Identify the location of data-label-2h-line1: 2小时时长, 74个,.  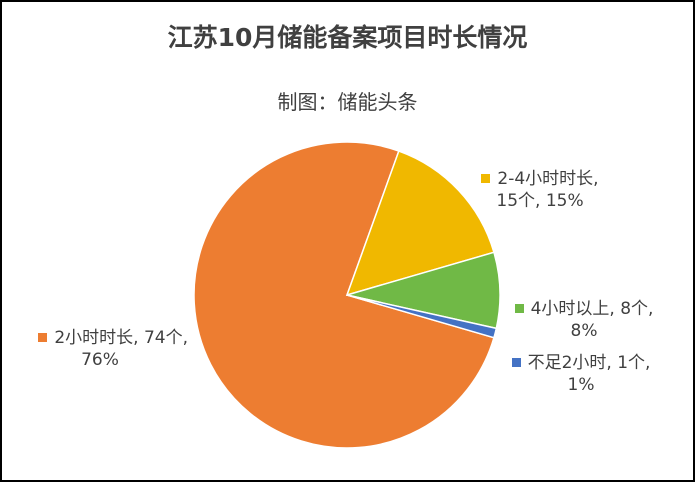
(121, 338).